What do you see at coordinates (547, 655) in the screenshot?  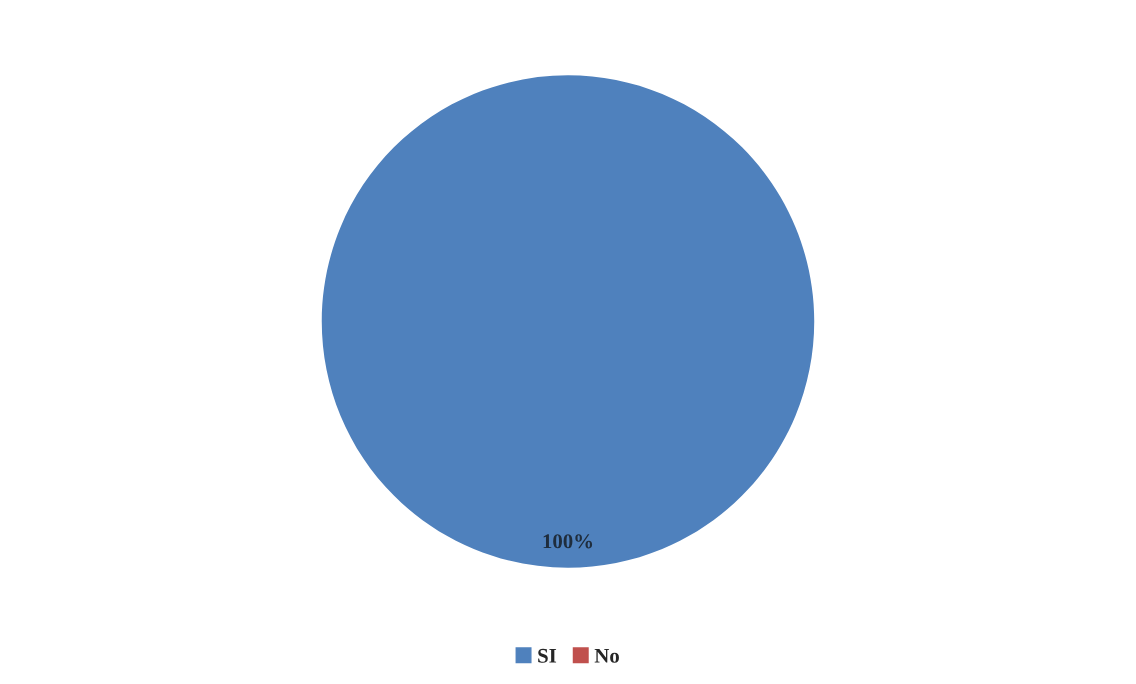 I see `legend-label: SI` at bounding box center [547, 655].